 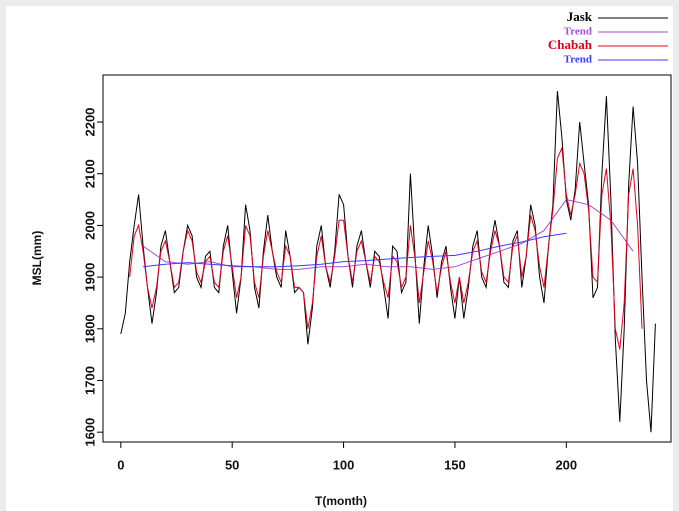 I want to click on legend-label: Chabah, so click(x=570, y=44).